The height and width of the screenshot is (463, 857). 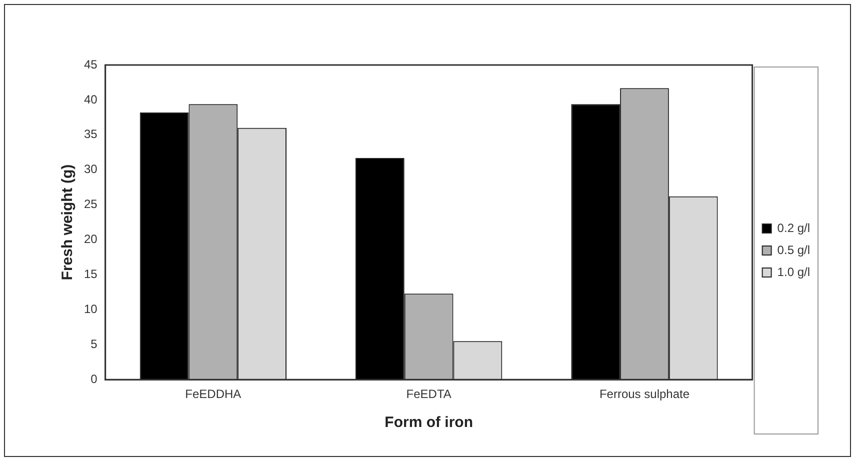 I want to click on y-tick-label: 30, so click(x=91, y=169).